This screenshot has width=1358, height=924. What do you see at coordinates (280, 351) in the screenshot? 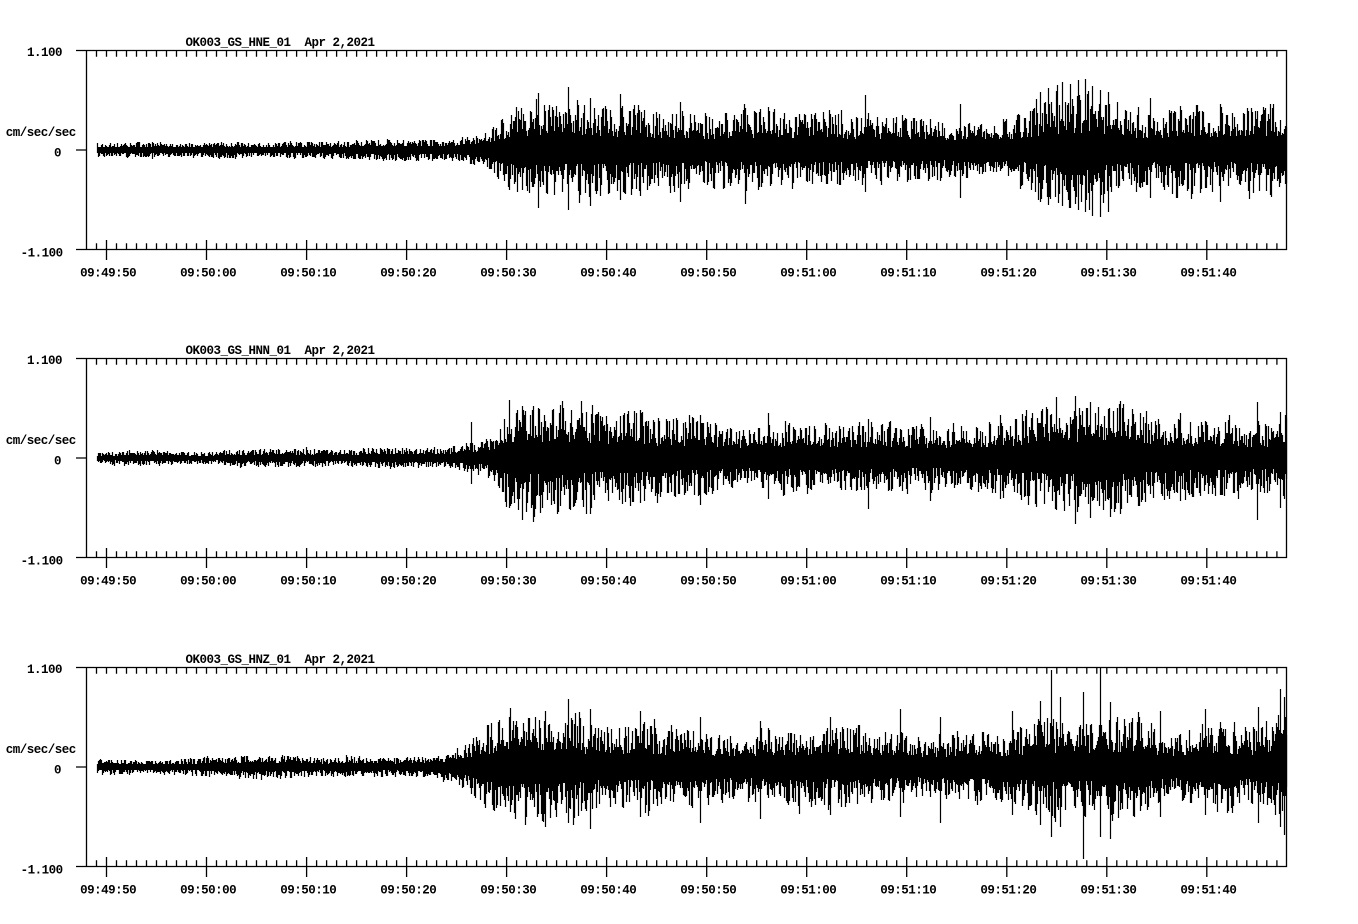
I see `svg-text: OK003_GS_HNN_01 Apr 2,2021` at bounding box center [280, 351].